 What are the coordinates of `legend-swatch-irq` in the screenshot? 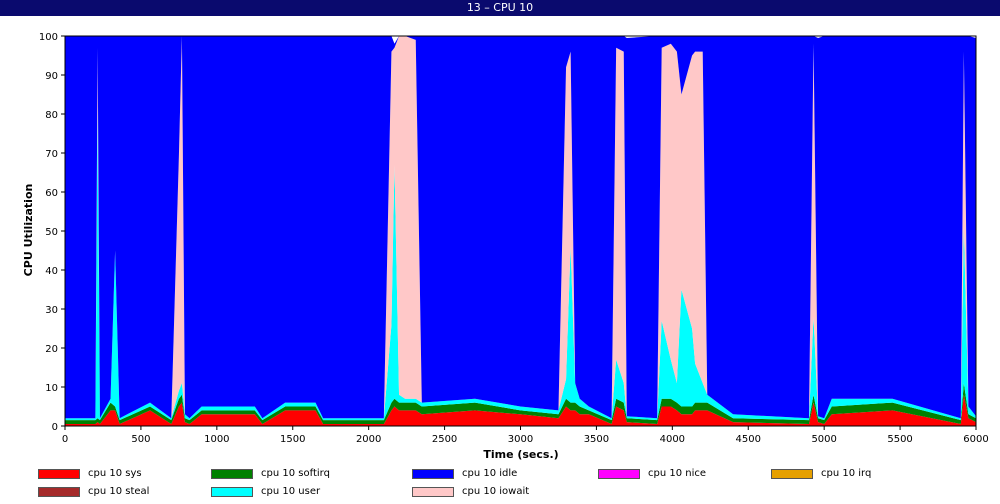 It's located at (792, 474).